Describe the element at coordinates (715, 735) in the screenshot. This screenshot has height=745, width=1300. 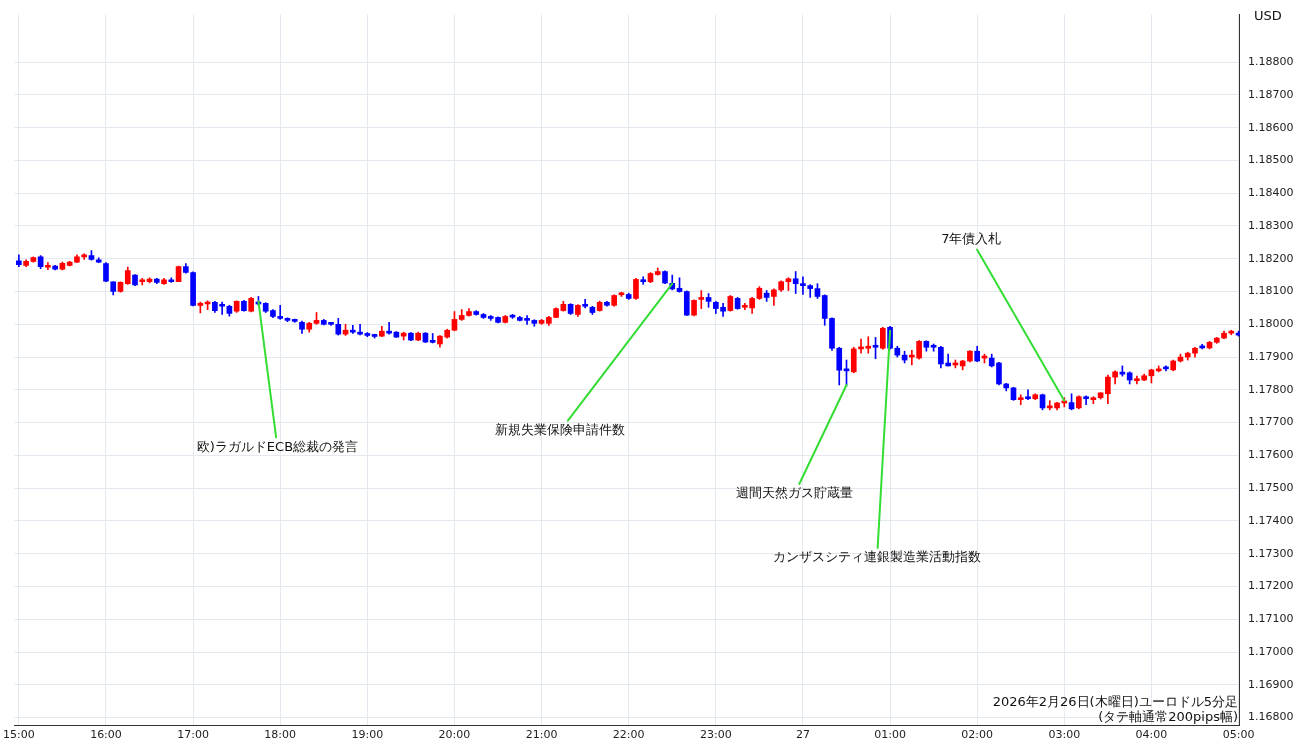
I see `x-tick-label: 23:00` at that location.